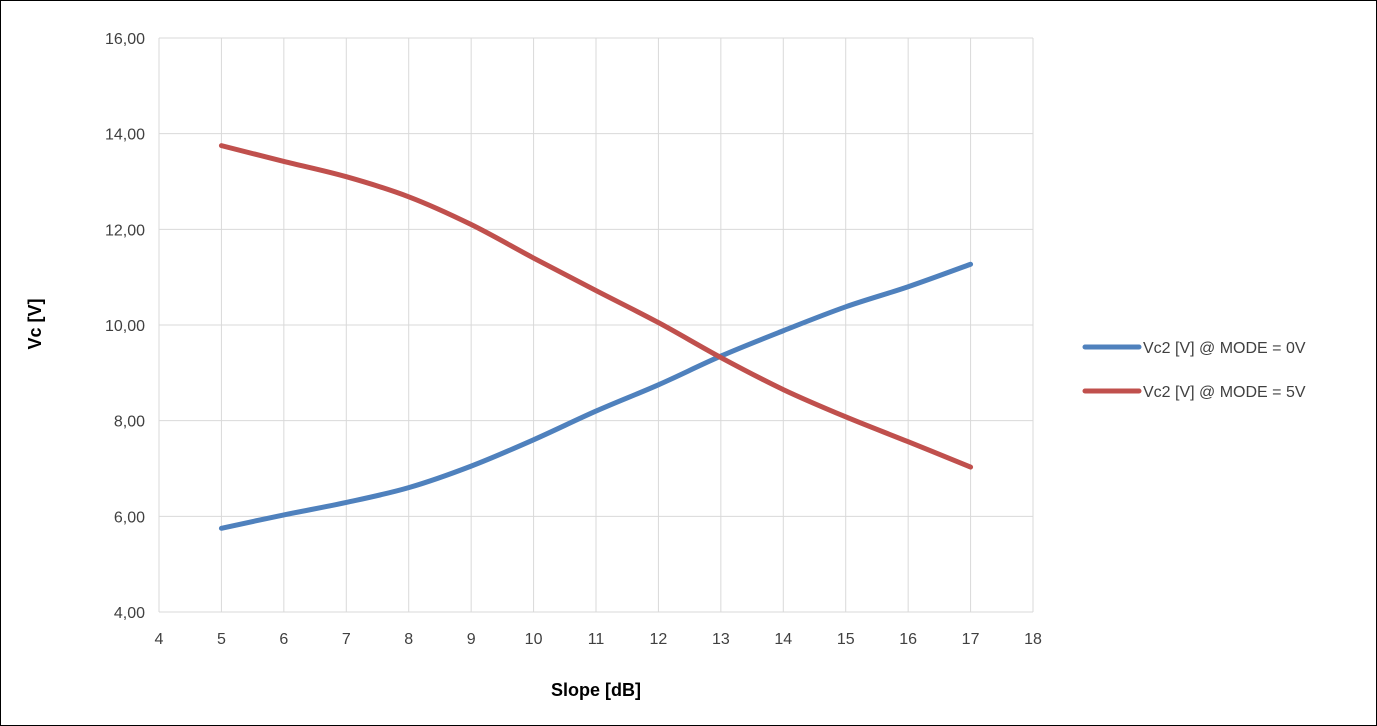 The height and width of the screenshot is (726, 1377). What do you see at coordinates (221, 639) in the screenshot?
I see `x-tick-label: 5` at bounding box center [221, 639].